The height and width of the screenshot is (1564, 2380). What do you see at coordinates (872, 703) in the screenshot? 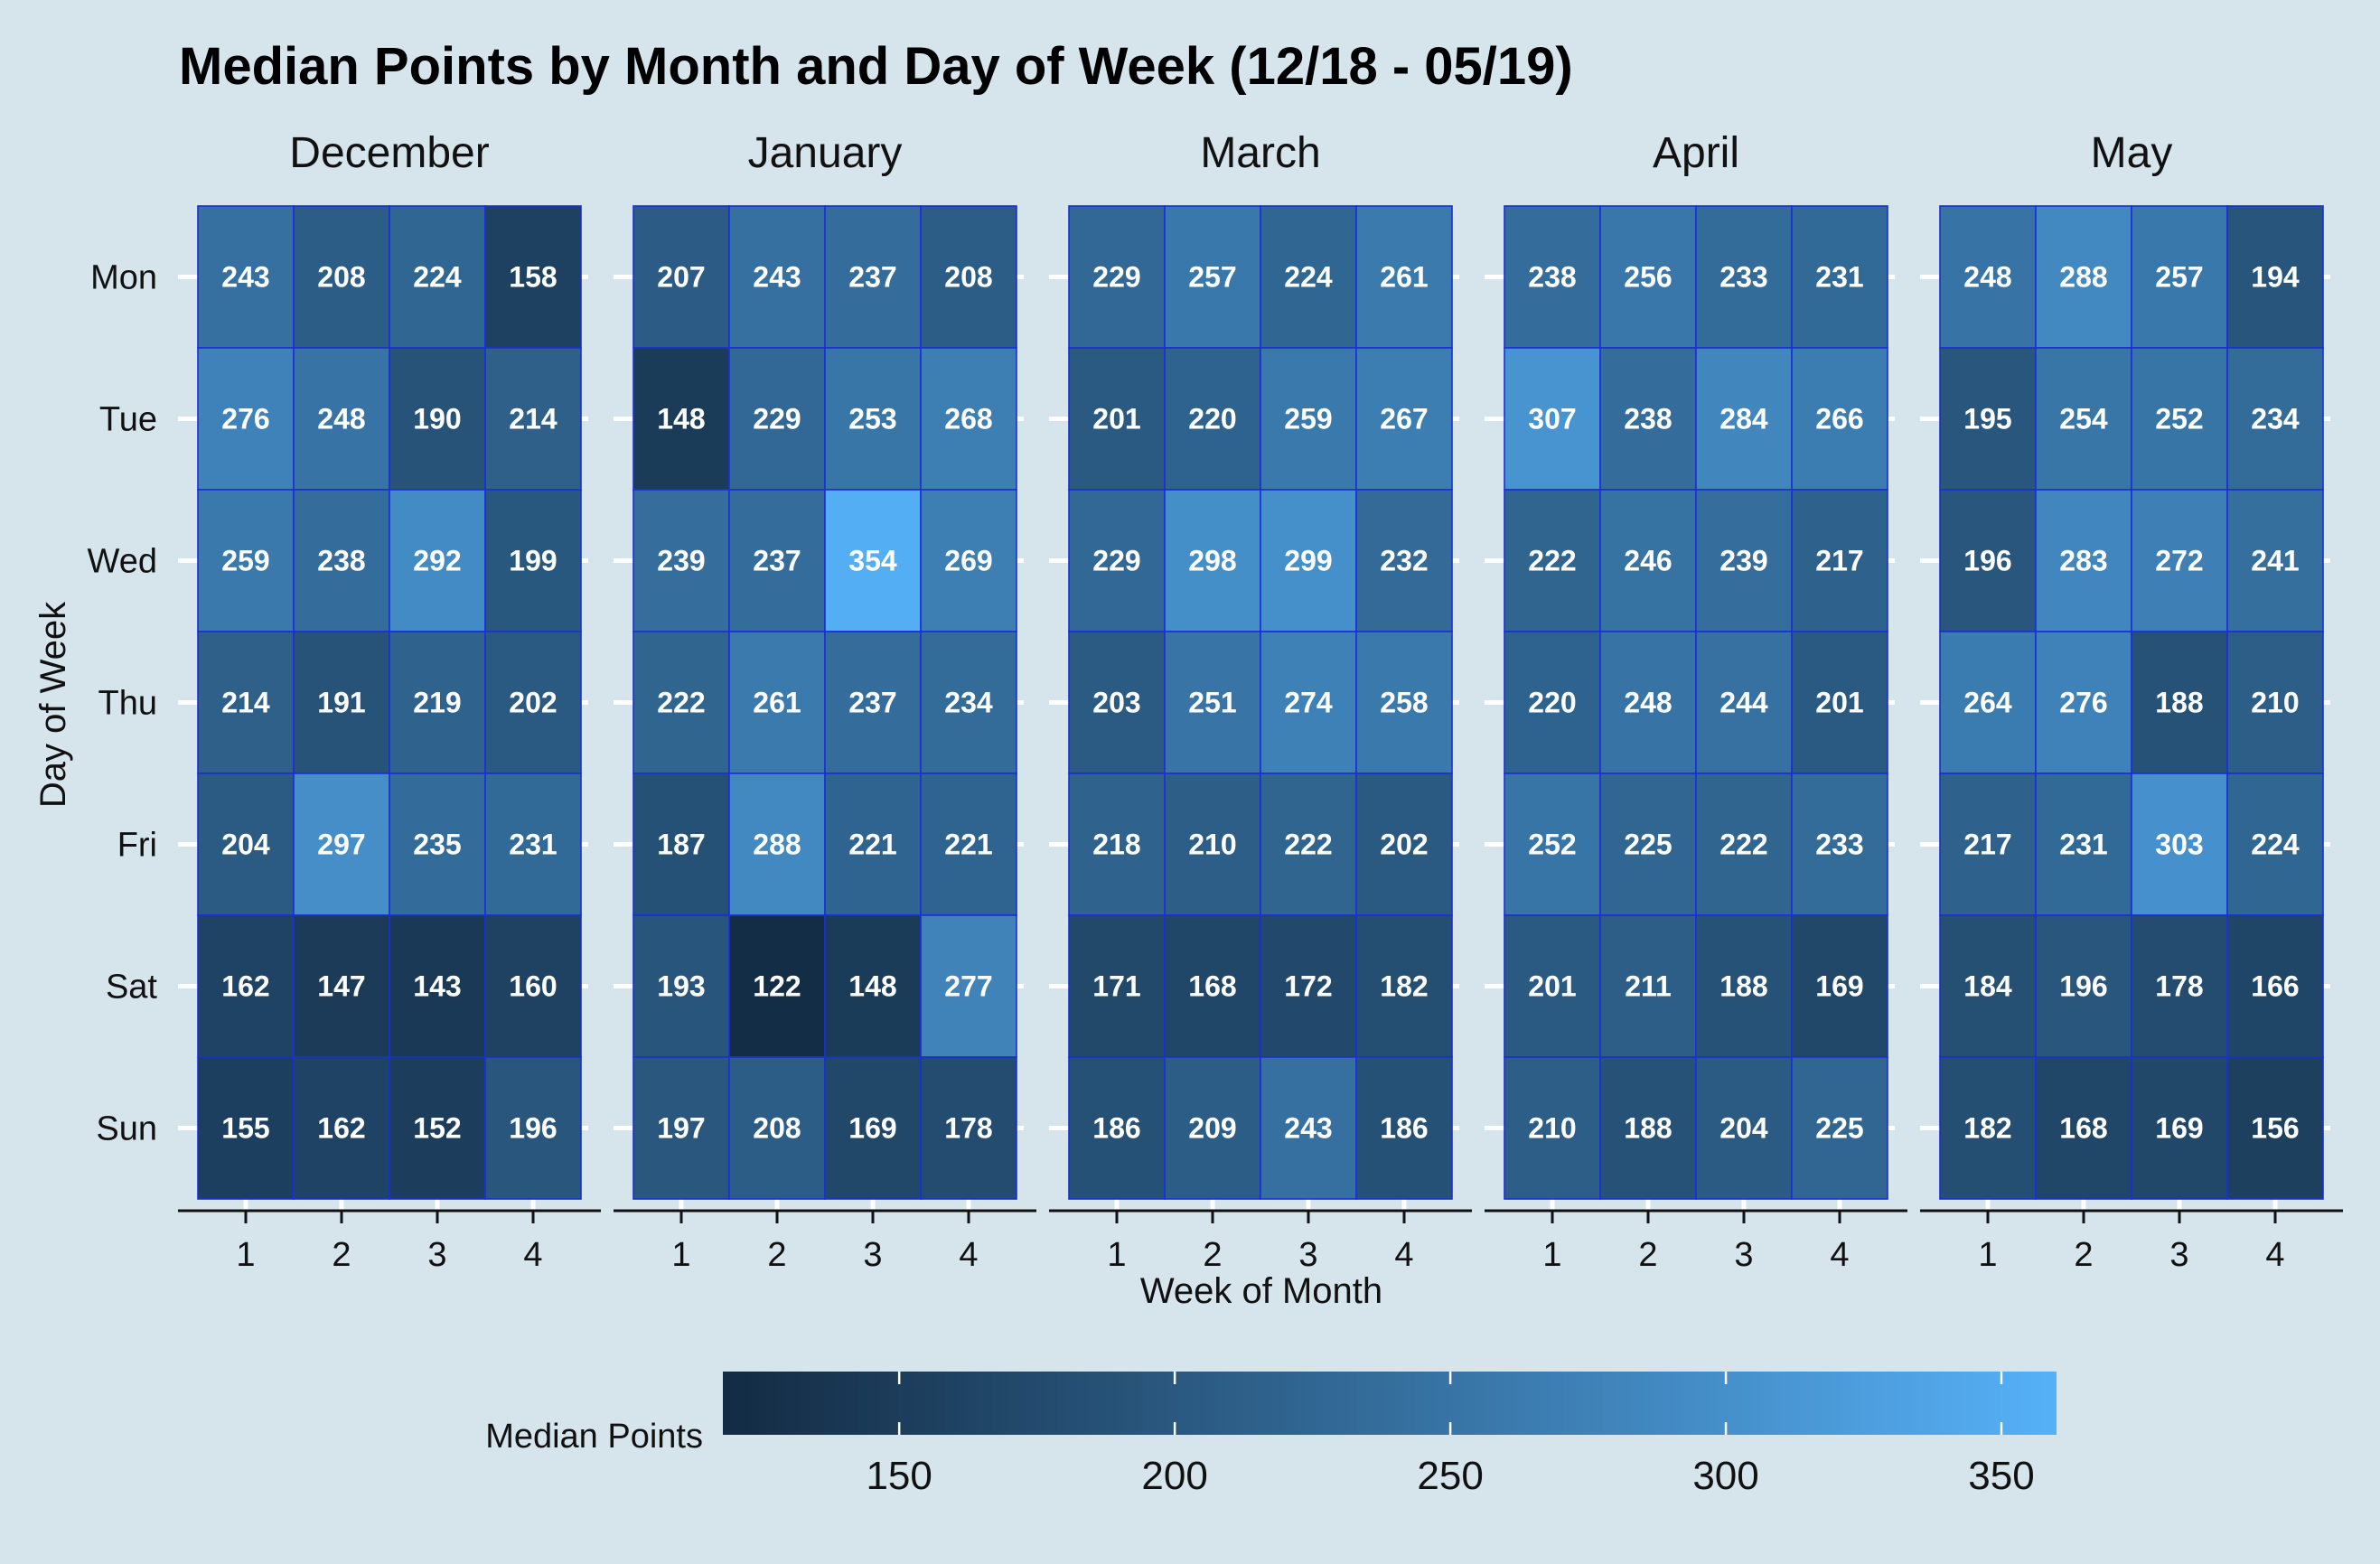
I see `cell-value-label: 237` at bounding box center [872, 703].